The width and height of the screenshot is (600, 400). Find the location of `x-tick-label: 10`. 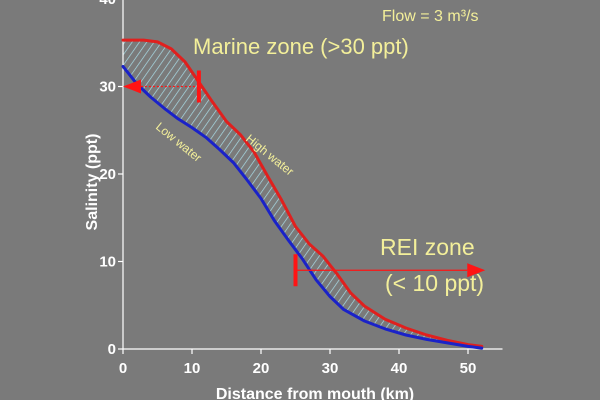

x-tick-label: 10 is located at coordinates (192, 368).